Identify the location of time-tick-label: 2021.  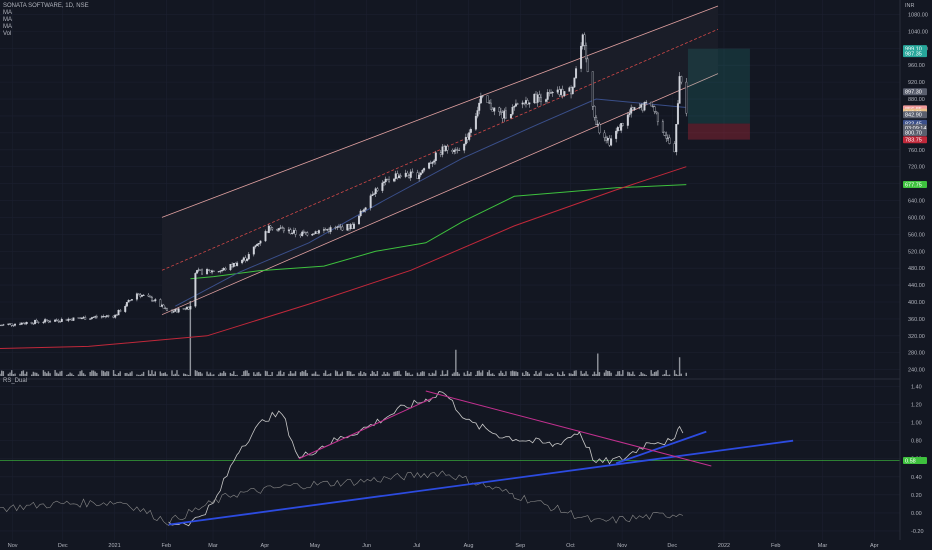
(114, 546).